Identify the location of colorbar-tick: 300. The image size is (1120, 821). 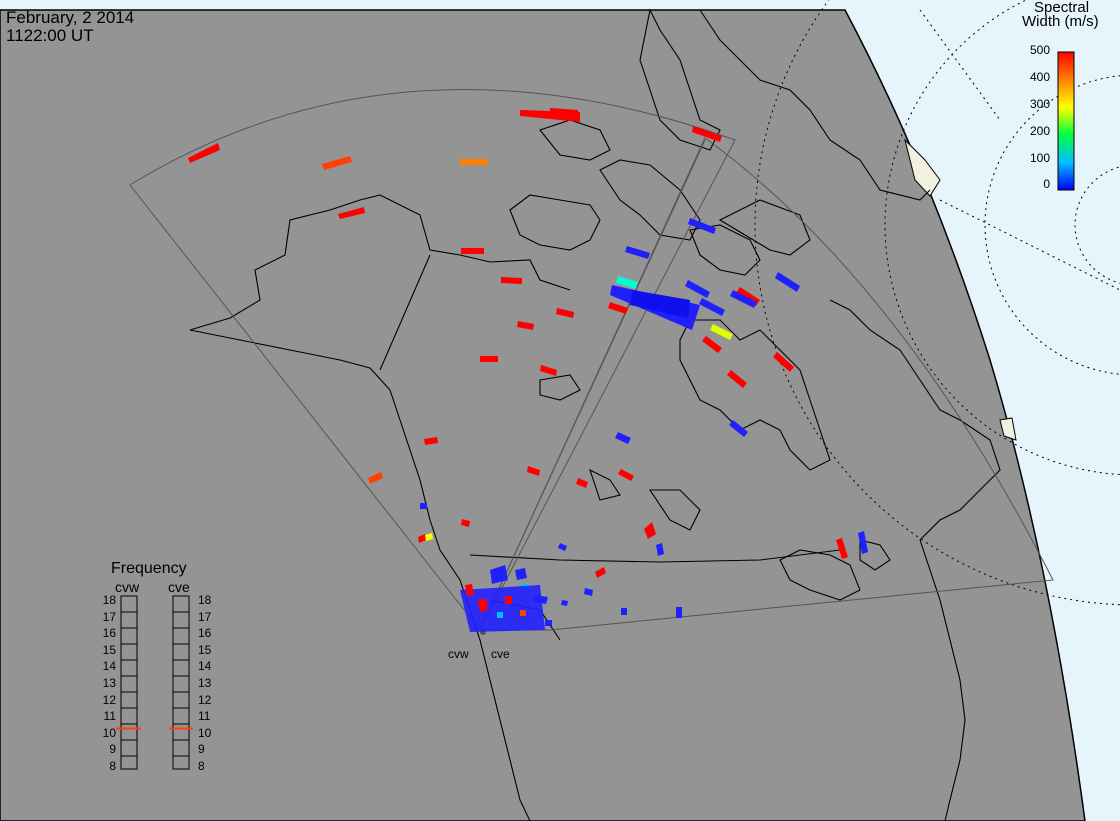
(1039, 104).